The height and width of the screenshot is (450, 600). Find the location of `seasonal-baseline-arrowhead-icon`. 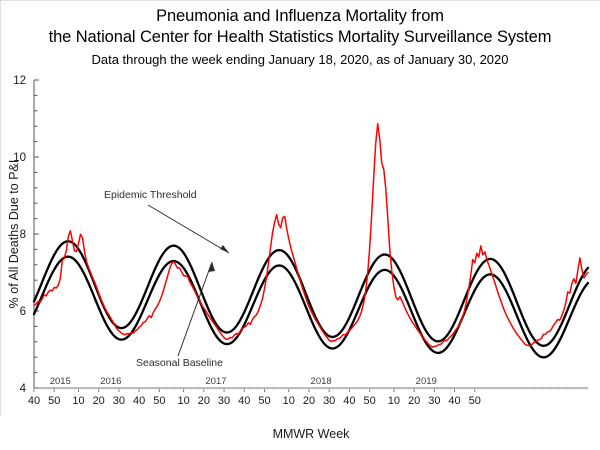

seasonal-baseline-arrowhead-icon is located at coordinates (211, 267).